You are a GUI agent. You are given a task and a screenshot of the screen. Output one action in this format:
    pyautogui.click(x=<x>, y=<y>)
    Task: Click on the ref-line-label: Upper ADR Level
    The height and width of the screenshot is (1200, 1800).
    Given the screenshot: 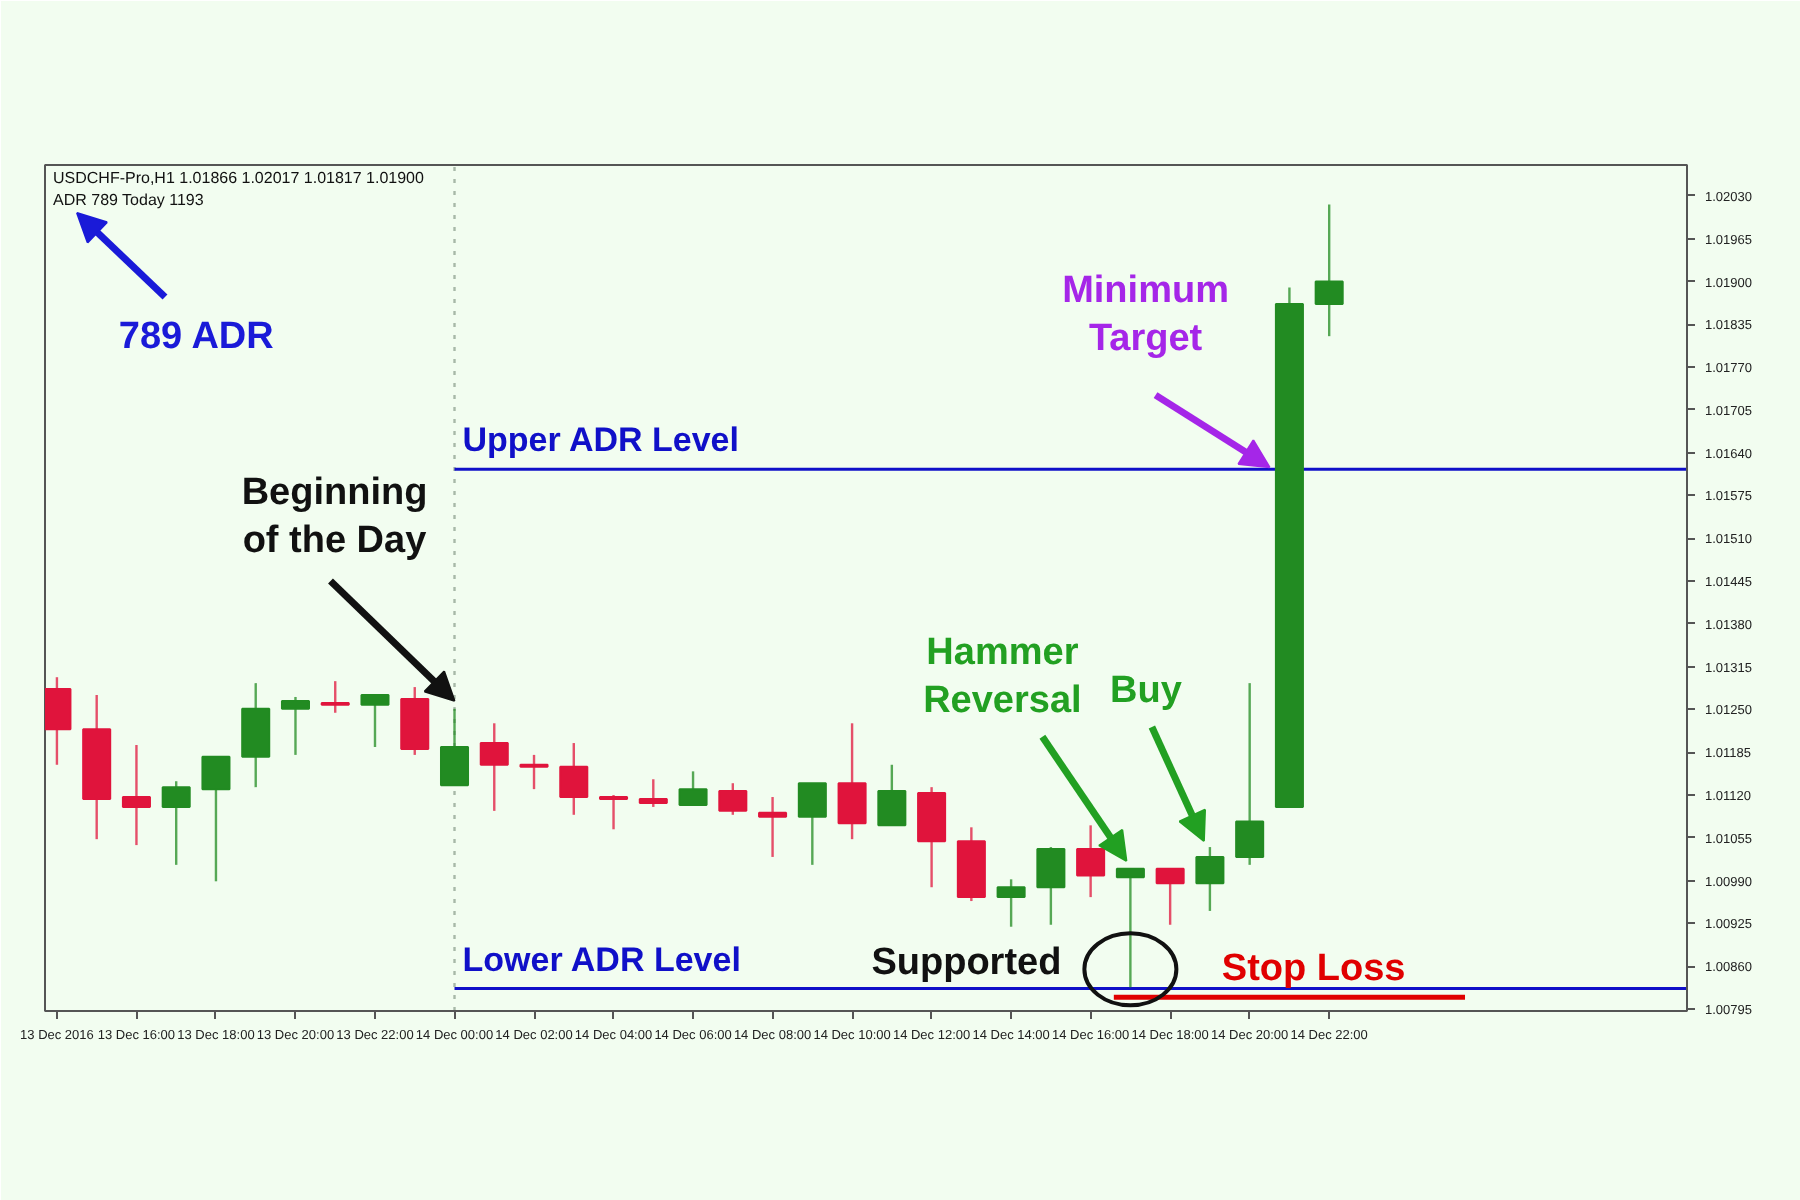 What is the action you would take?
    pyautogui.click(x=600, y=440)
    